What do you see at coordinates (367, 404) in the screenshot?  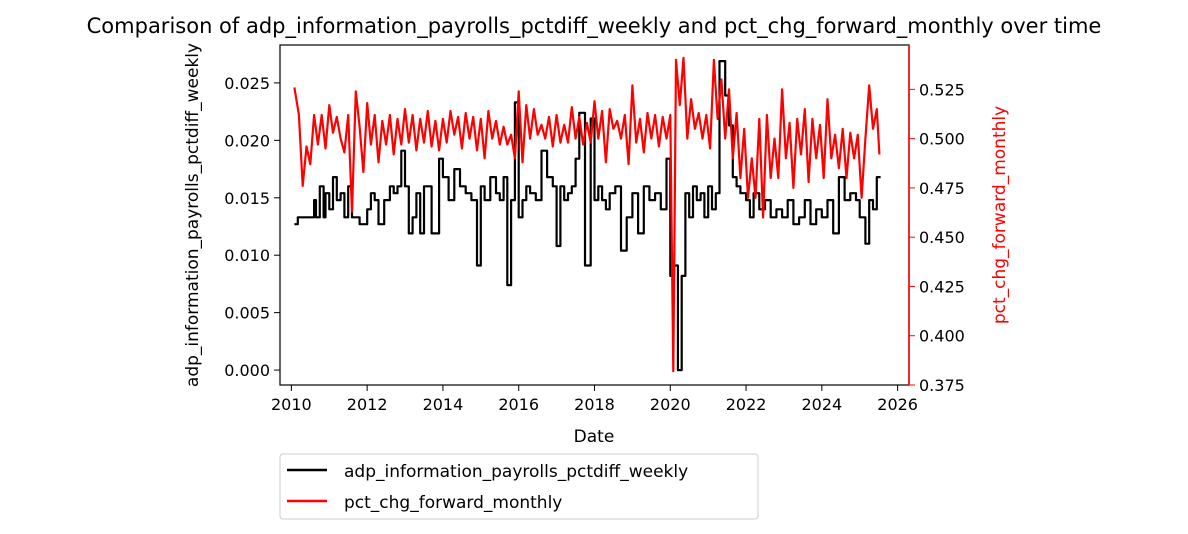 I see `x-tick-label: 2012` at bounding box center [367, 404].